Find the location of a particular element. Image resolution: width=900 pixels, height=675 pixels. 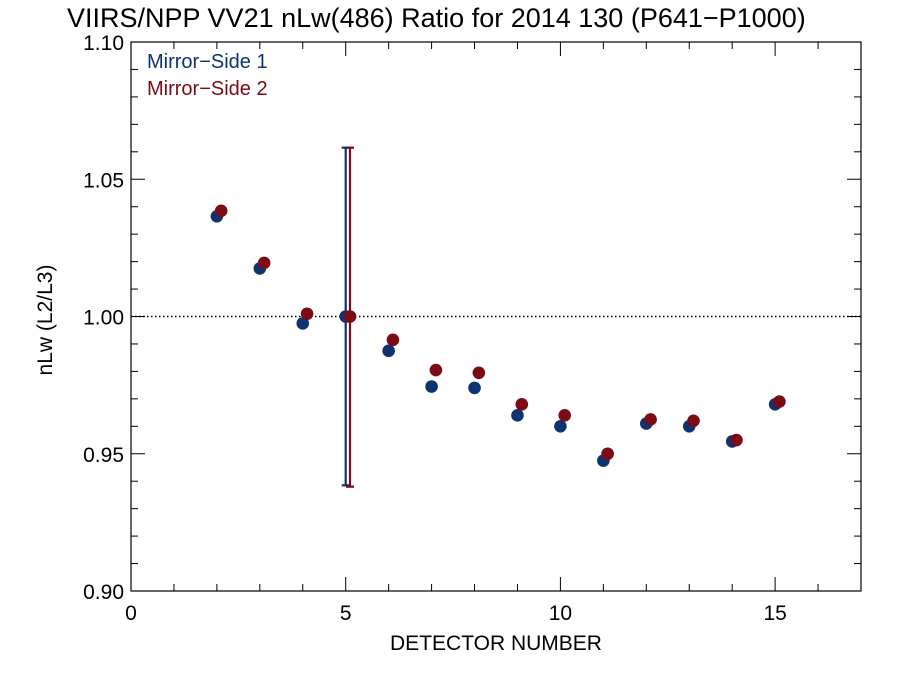

x-tick-label: 0 is located at coordinates (131, 613).